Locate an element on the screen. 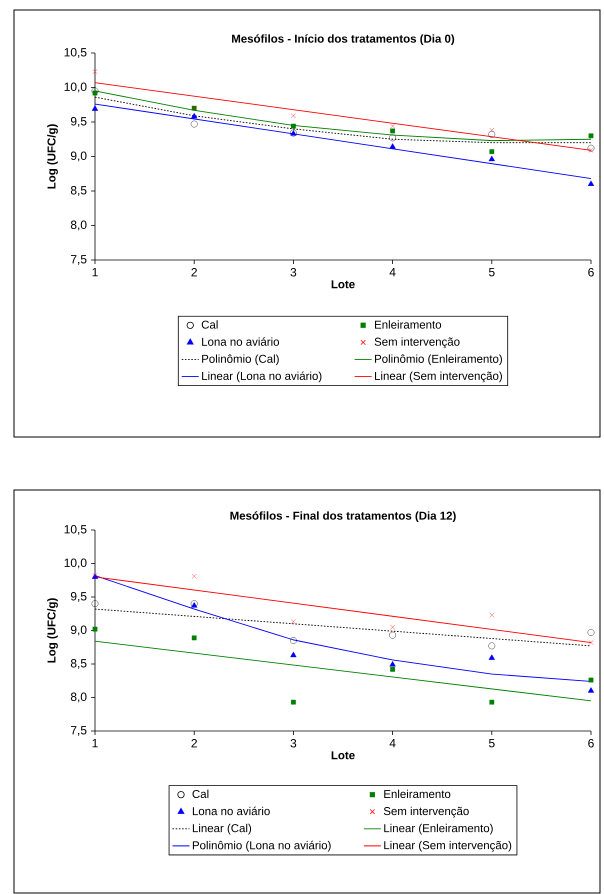 This screenshot has width=604, height=894. legend-label: Linear (Enleiramento) is located at coordinates (438, 829).